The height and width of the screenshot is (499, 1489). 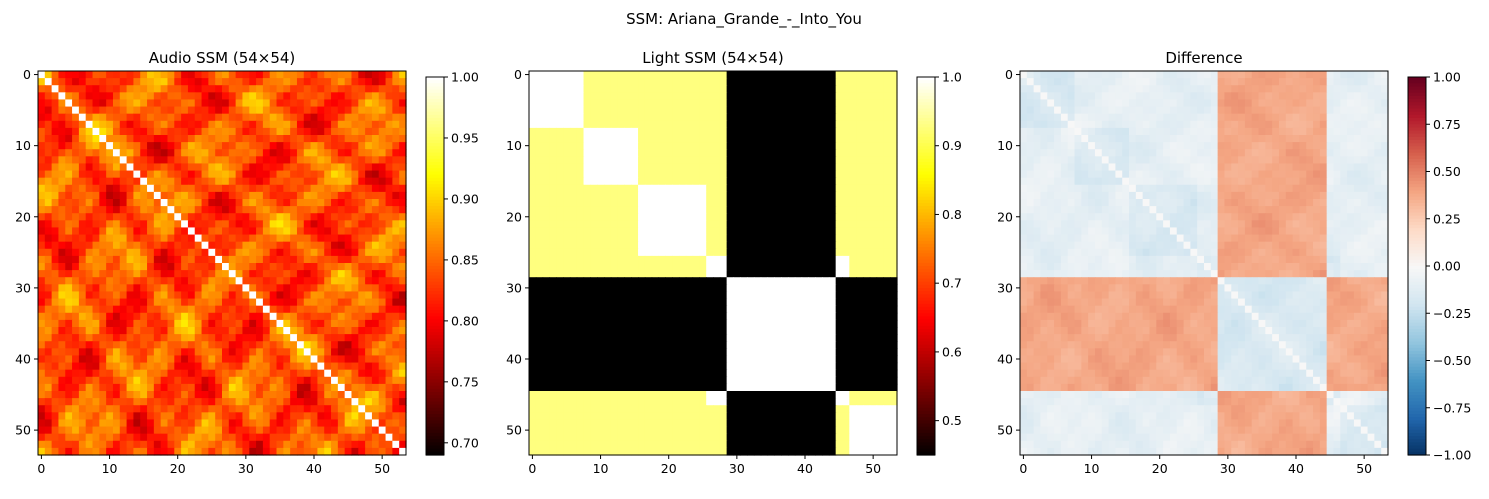 I want to click on panel-title: Audio SSM (54×54), so click(x=222, y=58).